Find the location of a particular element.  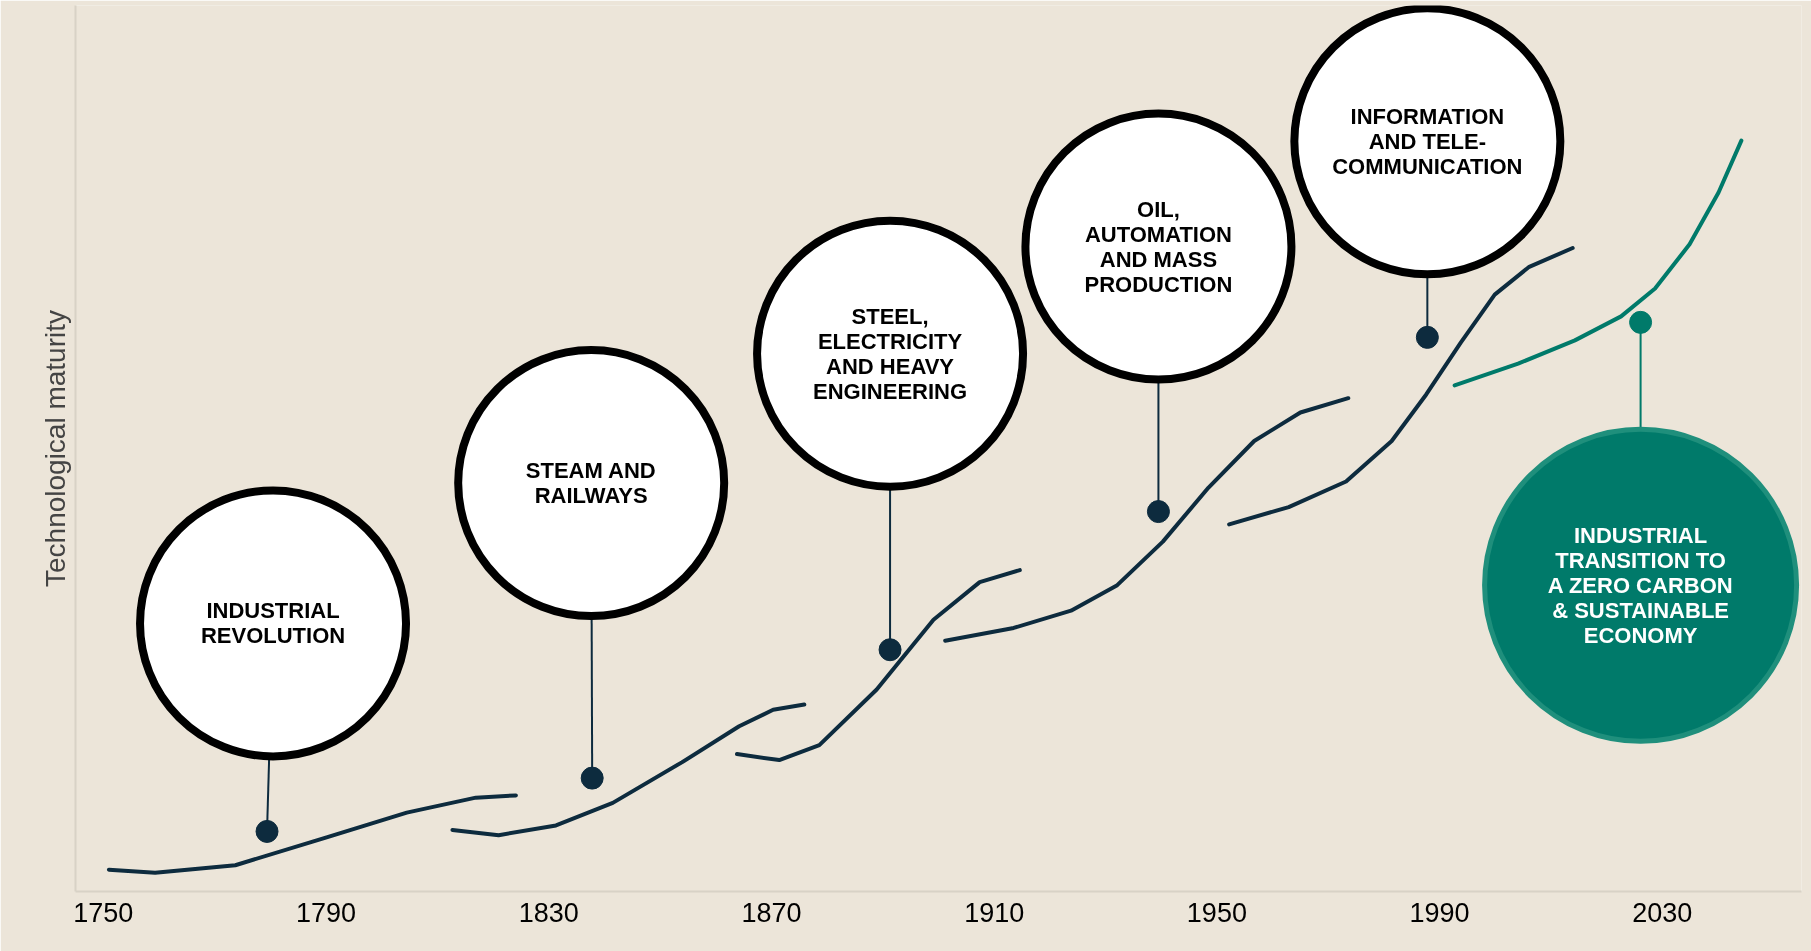

y-axis-title: Technological maturity is located at coordinates (55, 448).